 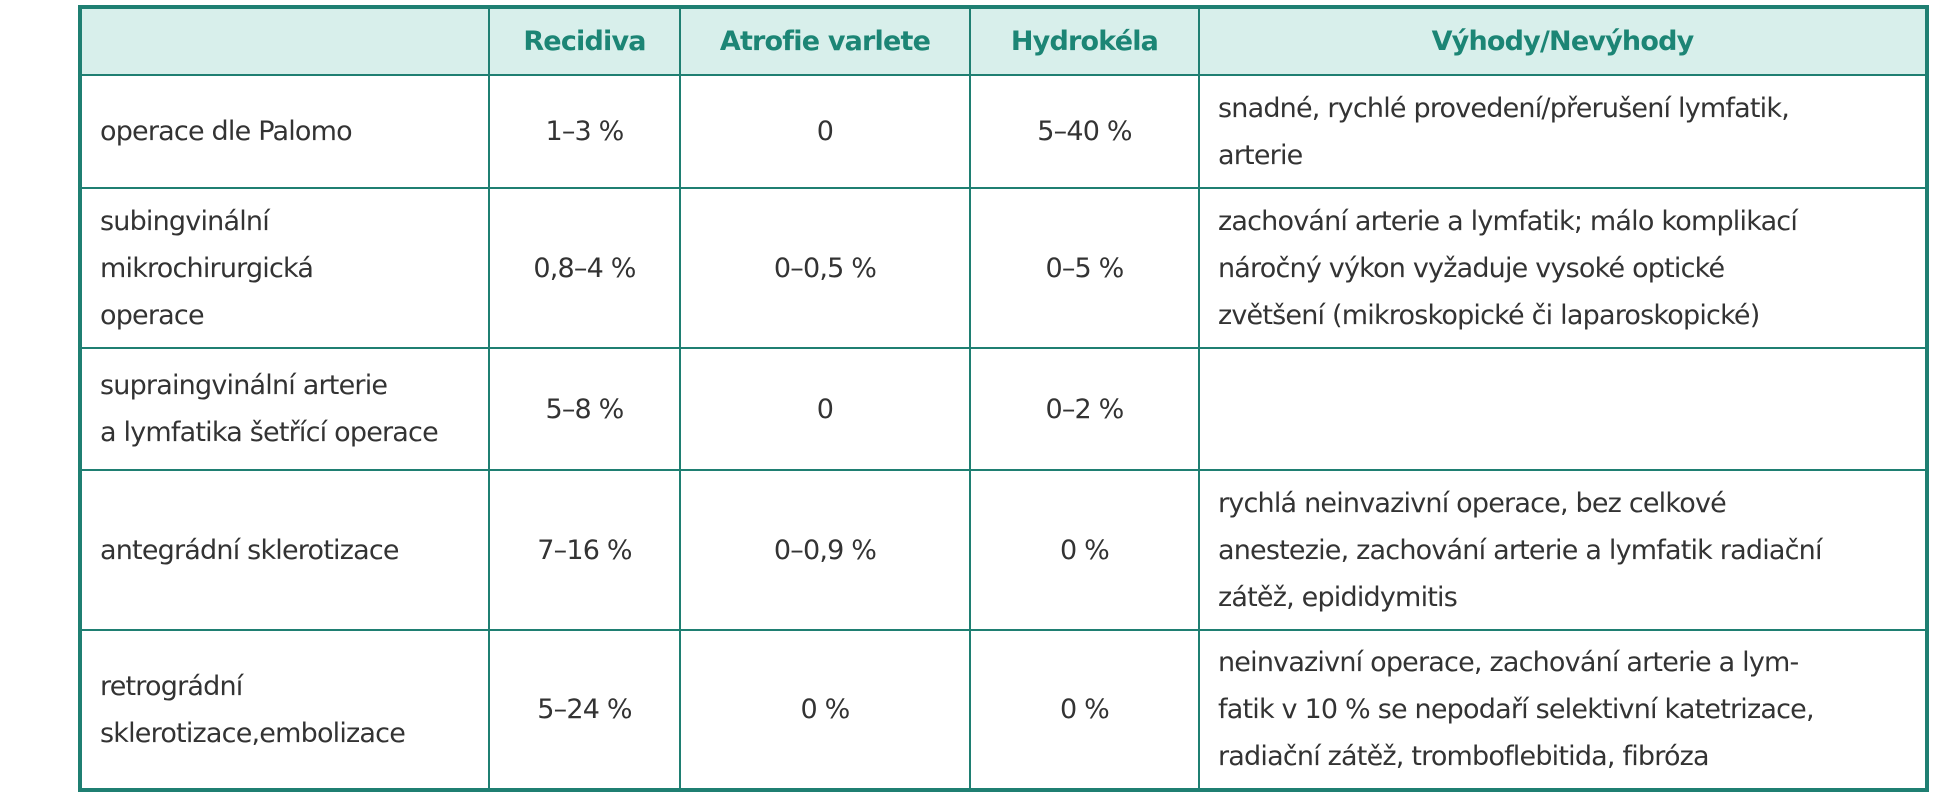 I want to click on cell-line: 7–16 %, so click(x=584, y=550).